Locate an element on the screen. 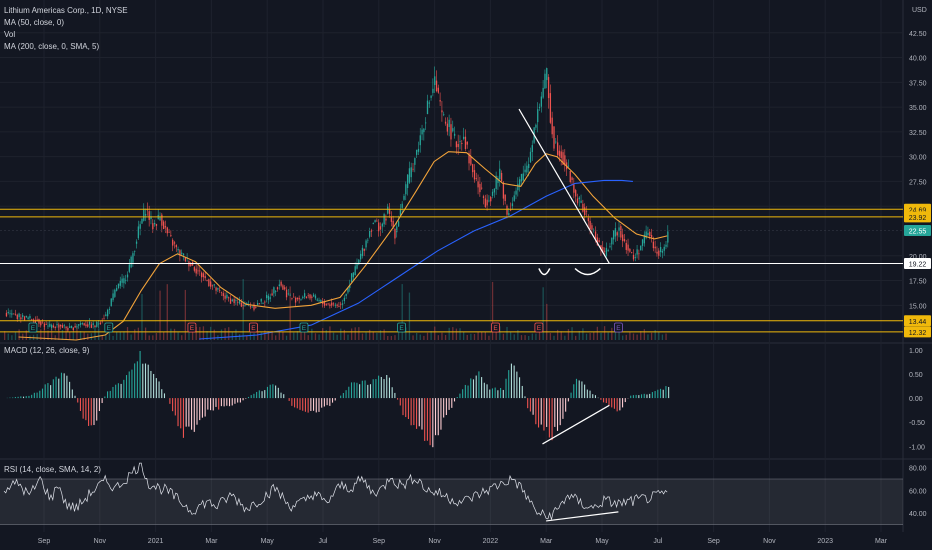 Image resolution: width=932 pixels, height=550 pixels. symbol-title: Lithium Americas Corp., 1D, NYSE is located at coordinates (66, 10).